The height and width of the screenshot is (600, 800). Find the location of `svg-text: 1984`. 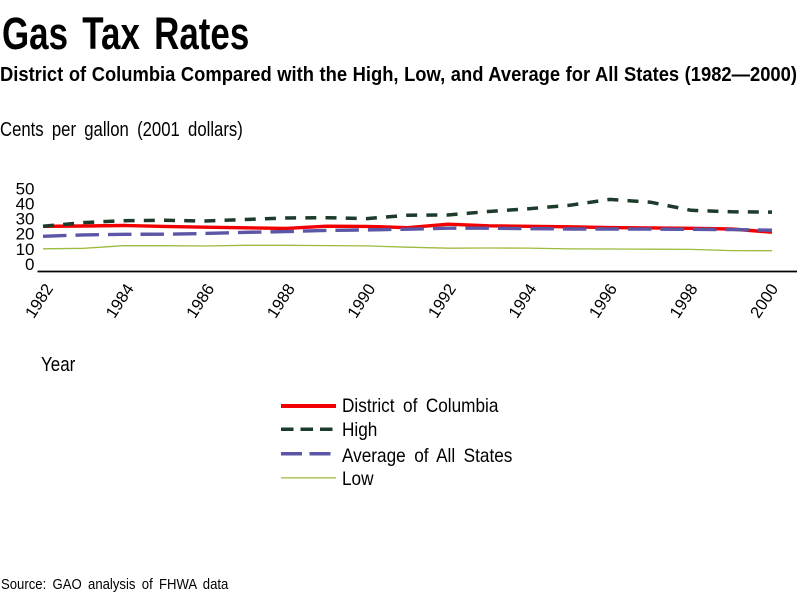

svg-text: 1984 is located at coordinates (120, 301).